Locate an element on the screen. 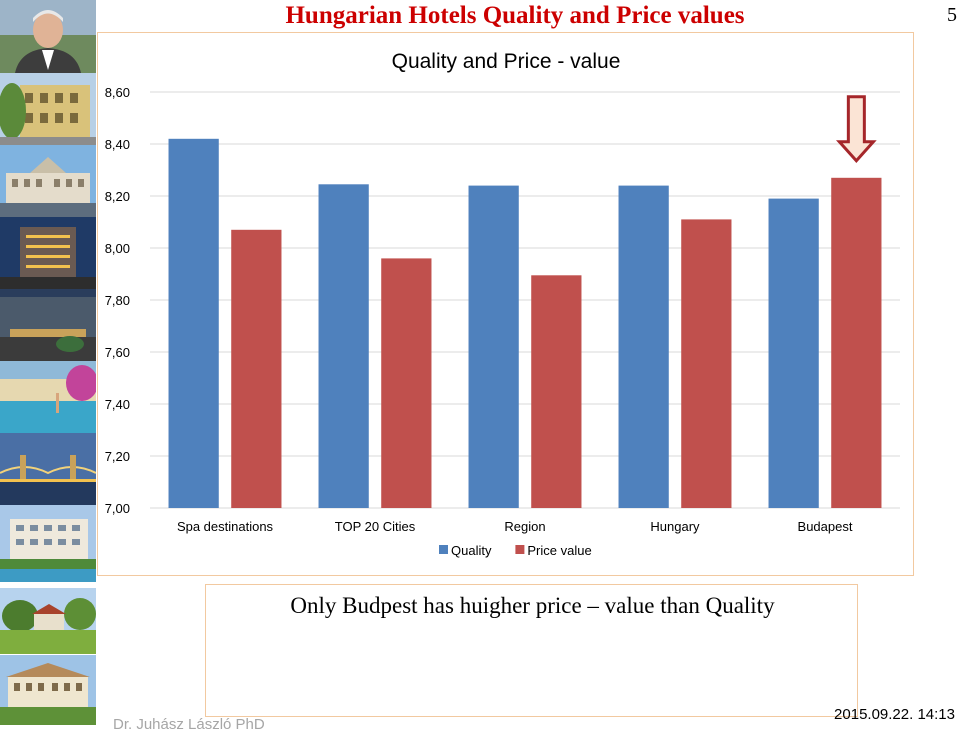 This screenshot has height=733, width=959. chart-title: Quality and Price - value is located at coordinates (506, 61).